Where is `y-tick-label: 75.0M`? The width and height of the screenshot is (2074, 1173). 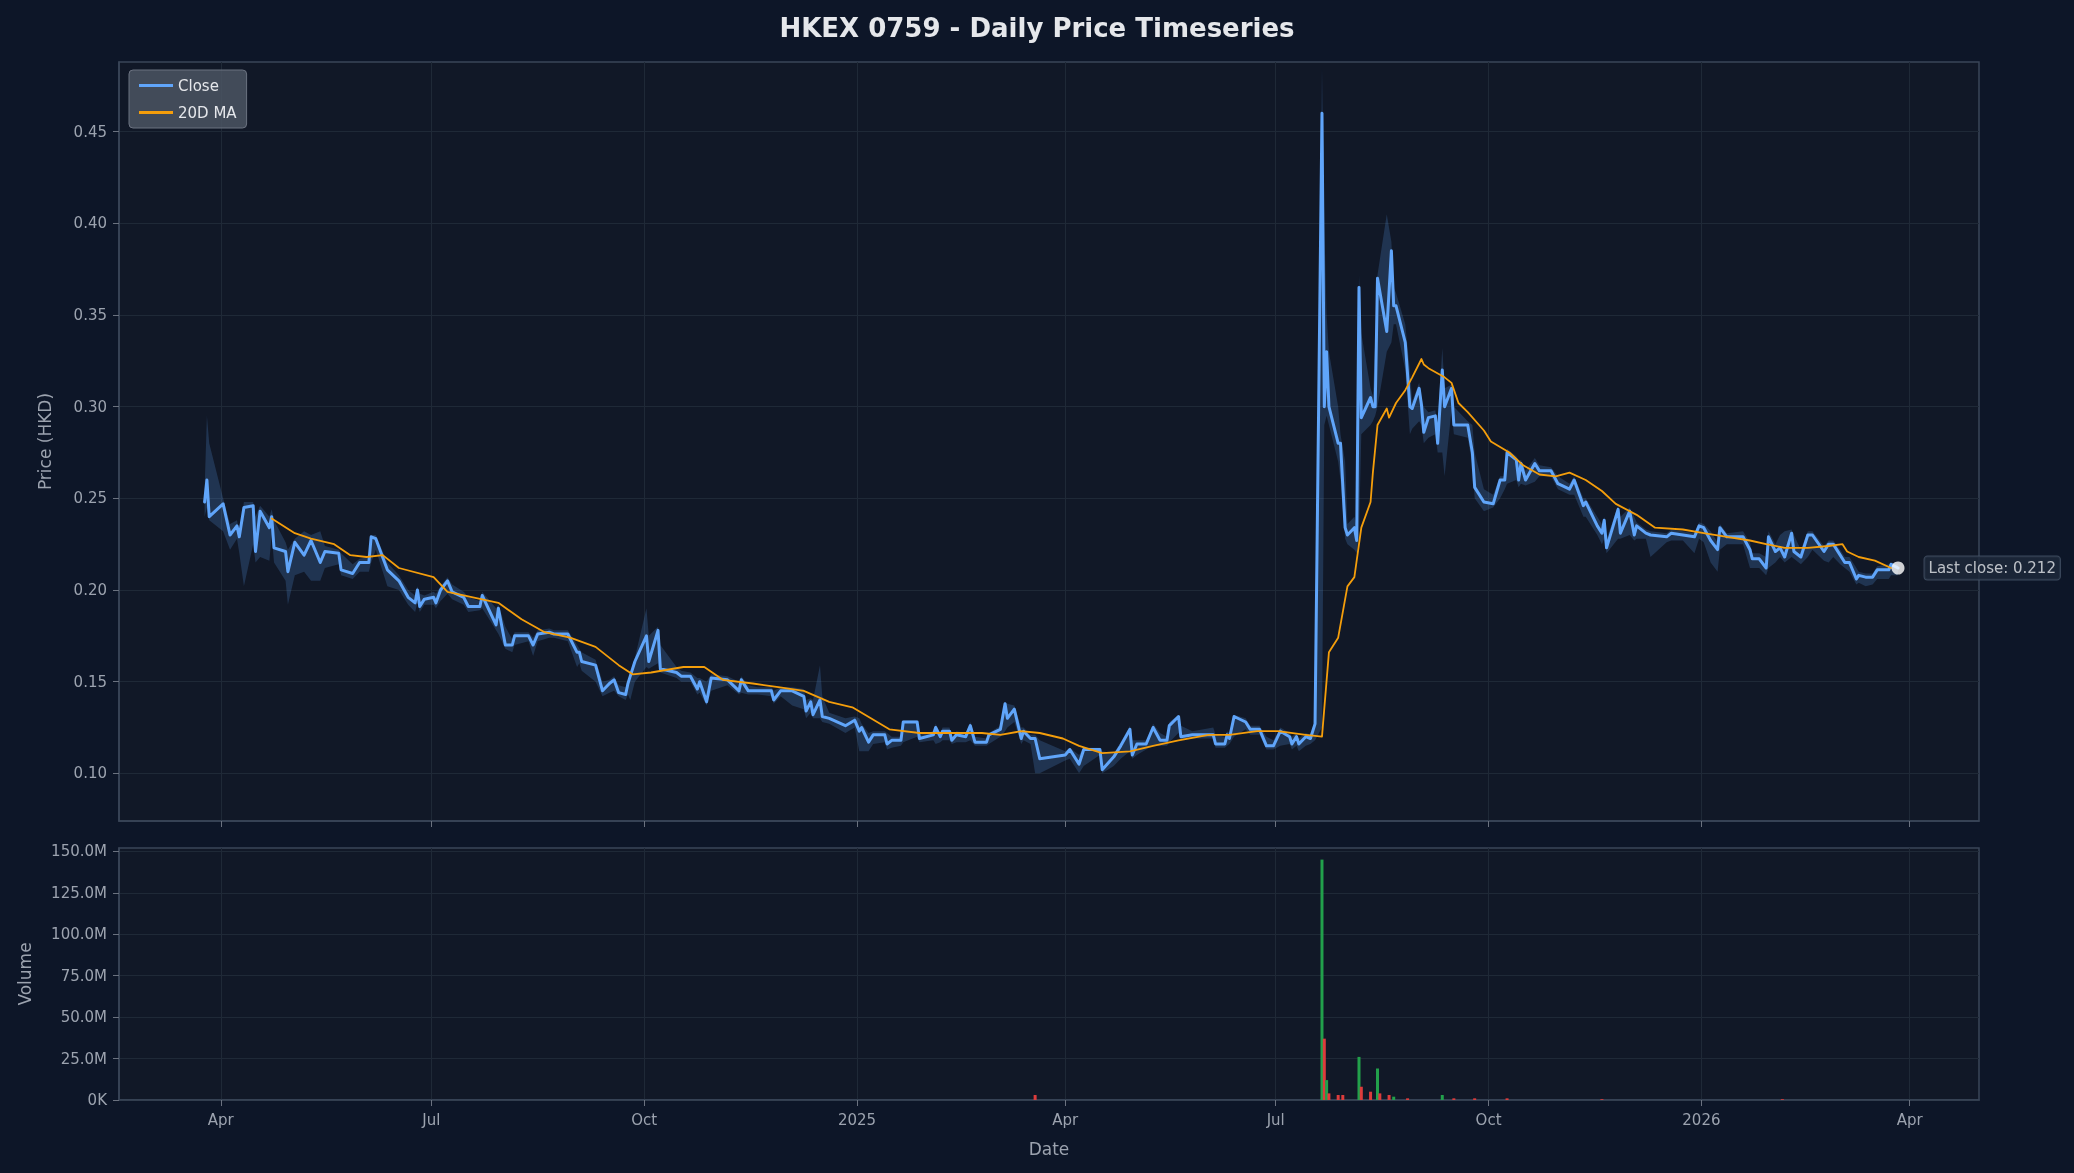 y-tick-label: 75.0M is located at coordinates (83, 975).